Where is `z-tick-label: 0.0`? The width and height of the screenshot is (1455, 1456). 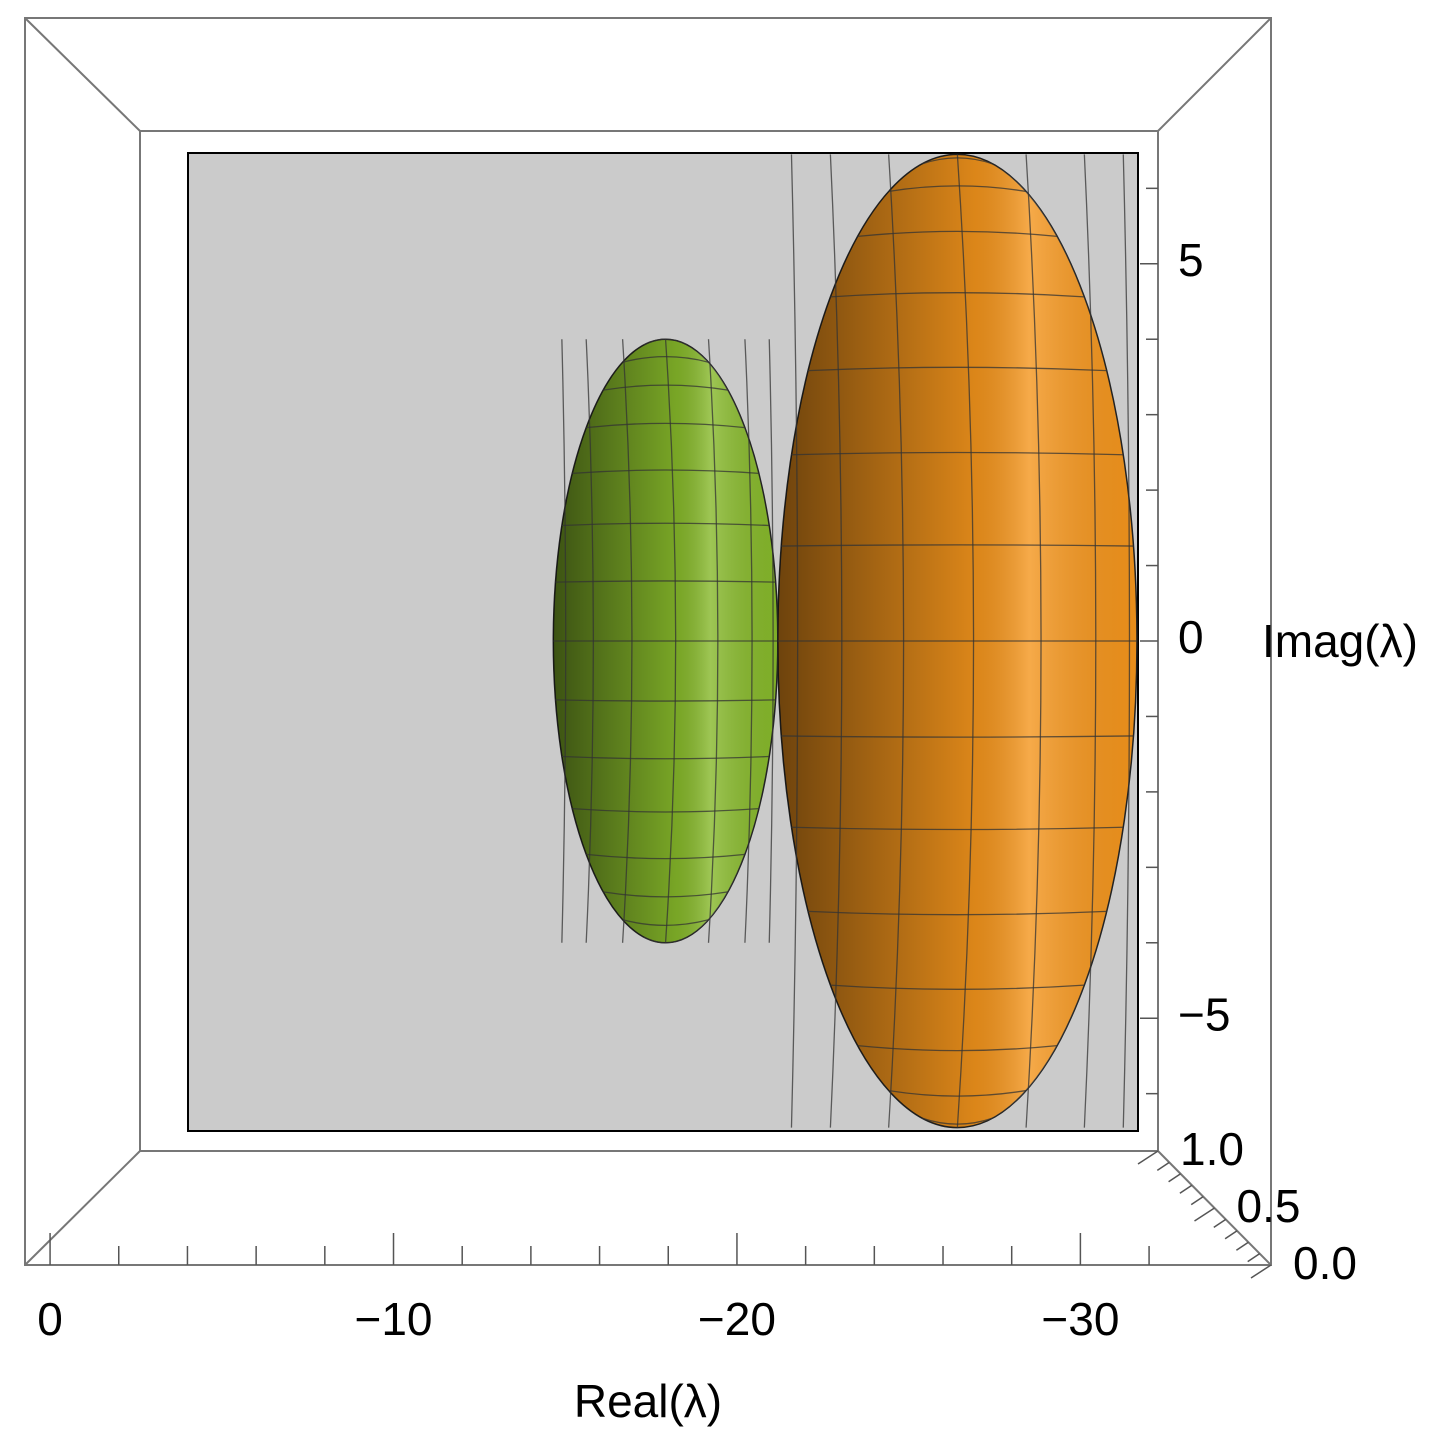
z-tick-label: 0.0 is located at coordinates (1325, 1263).